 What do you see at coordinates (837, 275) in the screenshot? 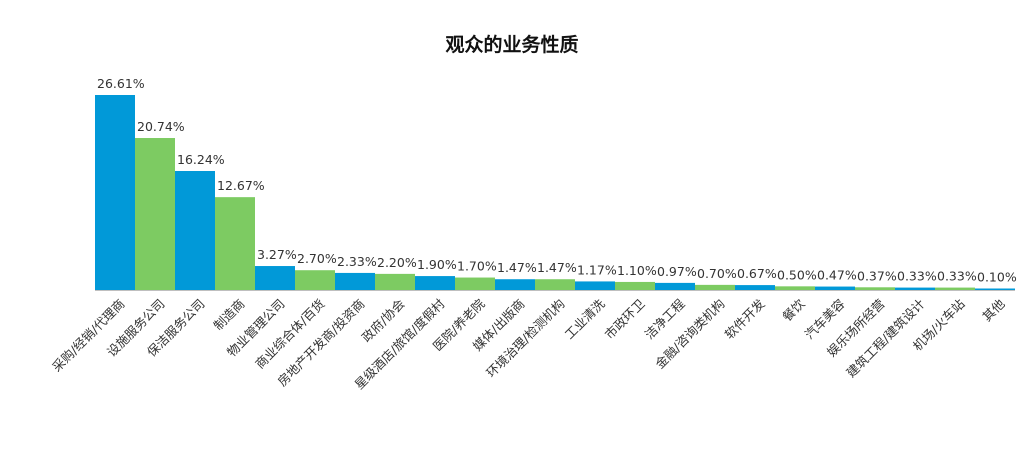
I see `data-label: 0.47%` at bounding box center [837, 275].